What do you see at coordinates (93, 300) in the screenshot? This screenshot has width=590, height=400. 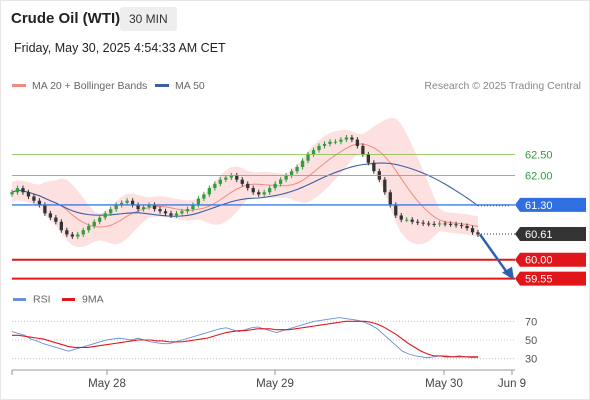 I see `rsi-ma-legend-label: 9MA` at bounding box center [93, 300].